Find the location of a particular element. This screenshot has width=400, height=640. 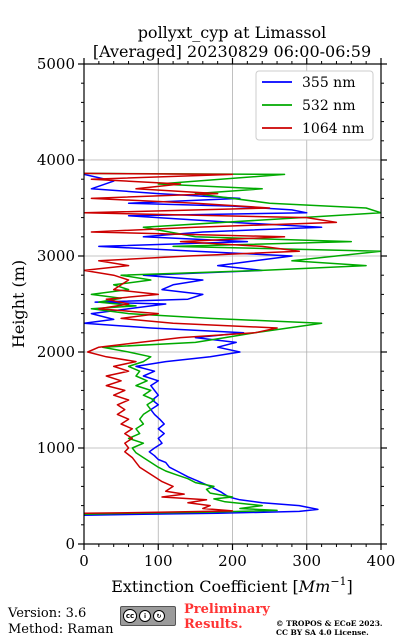

legend-label: 532 nm is located at coordinates (328, 106).